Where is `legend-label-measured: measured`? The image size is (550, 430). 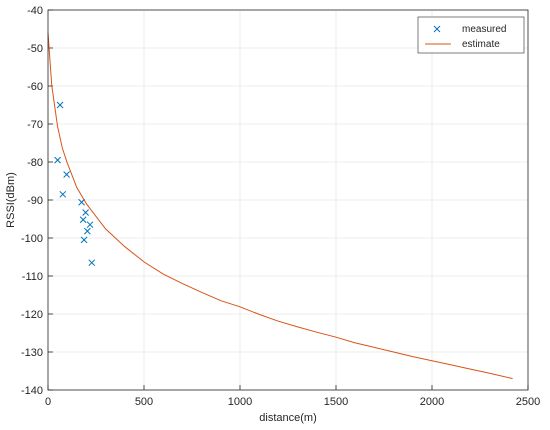 legend-label-measured: measured is located at coordinates (484, 29).